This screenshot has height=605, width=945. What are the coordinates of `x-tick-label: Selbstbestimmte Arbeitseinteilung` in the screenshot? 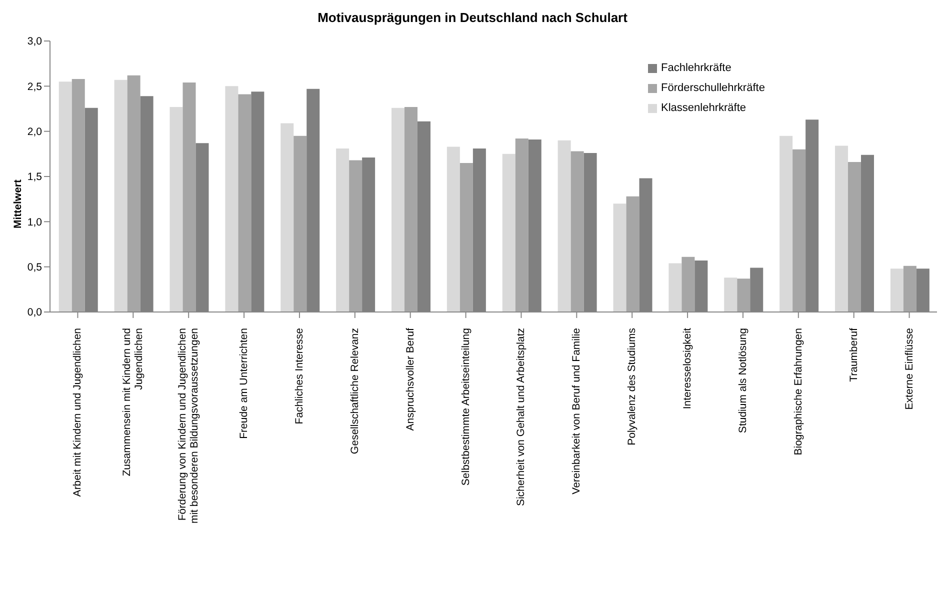 It's located at (466, 407).